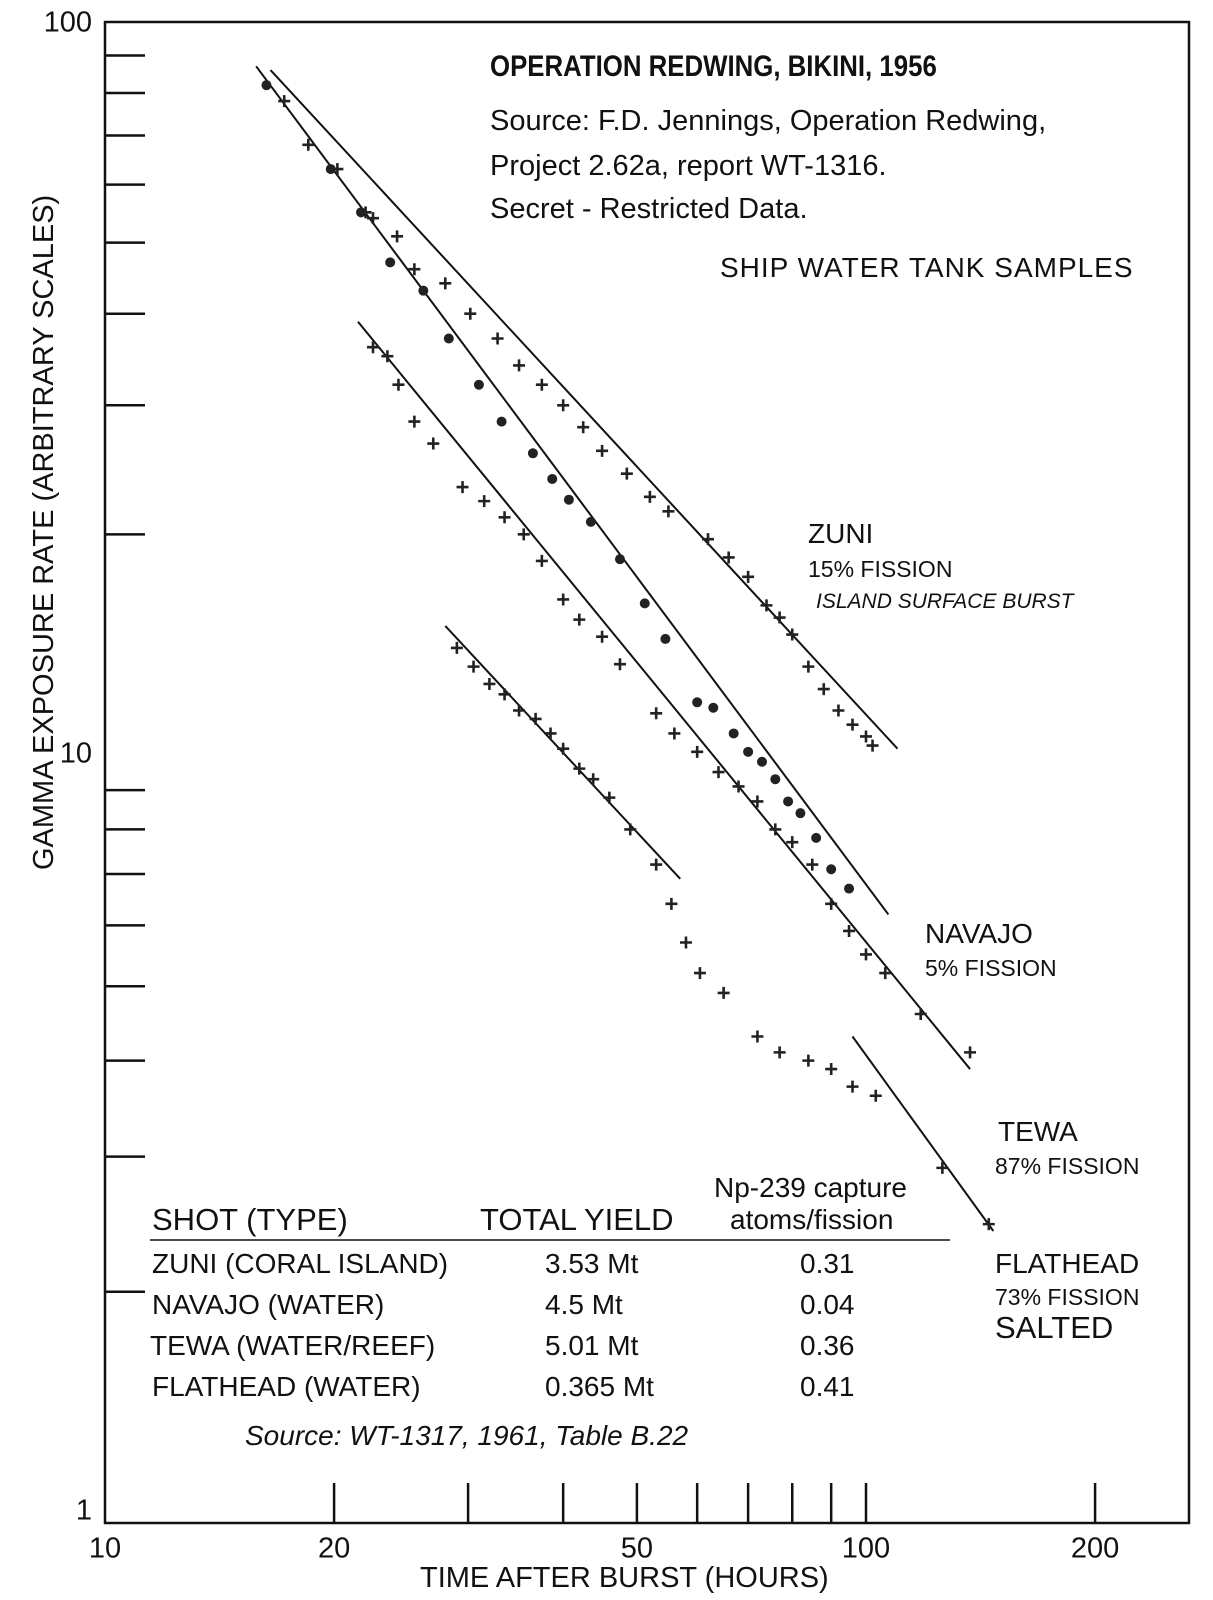  What do you see at coordinates (827, 1263) in the screenshot?
I see `table-row-1-np: 0.31` at bounding box center [827, 1263].